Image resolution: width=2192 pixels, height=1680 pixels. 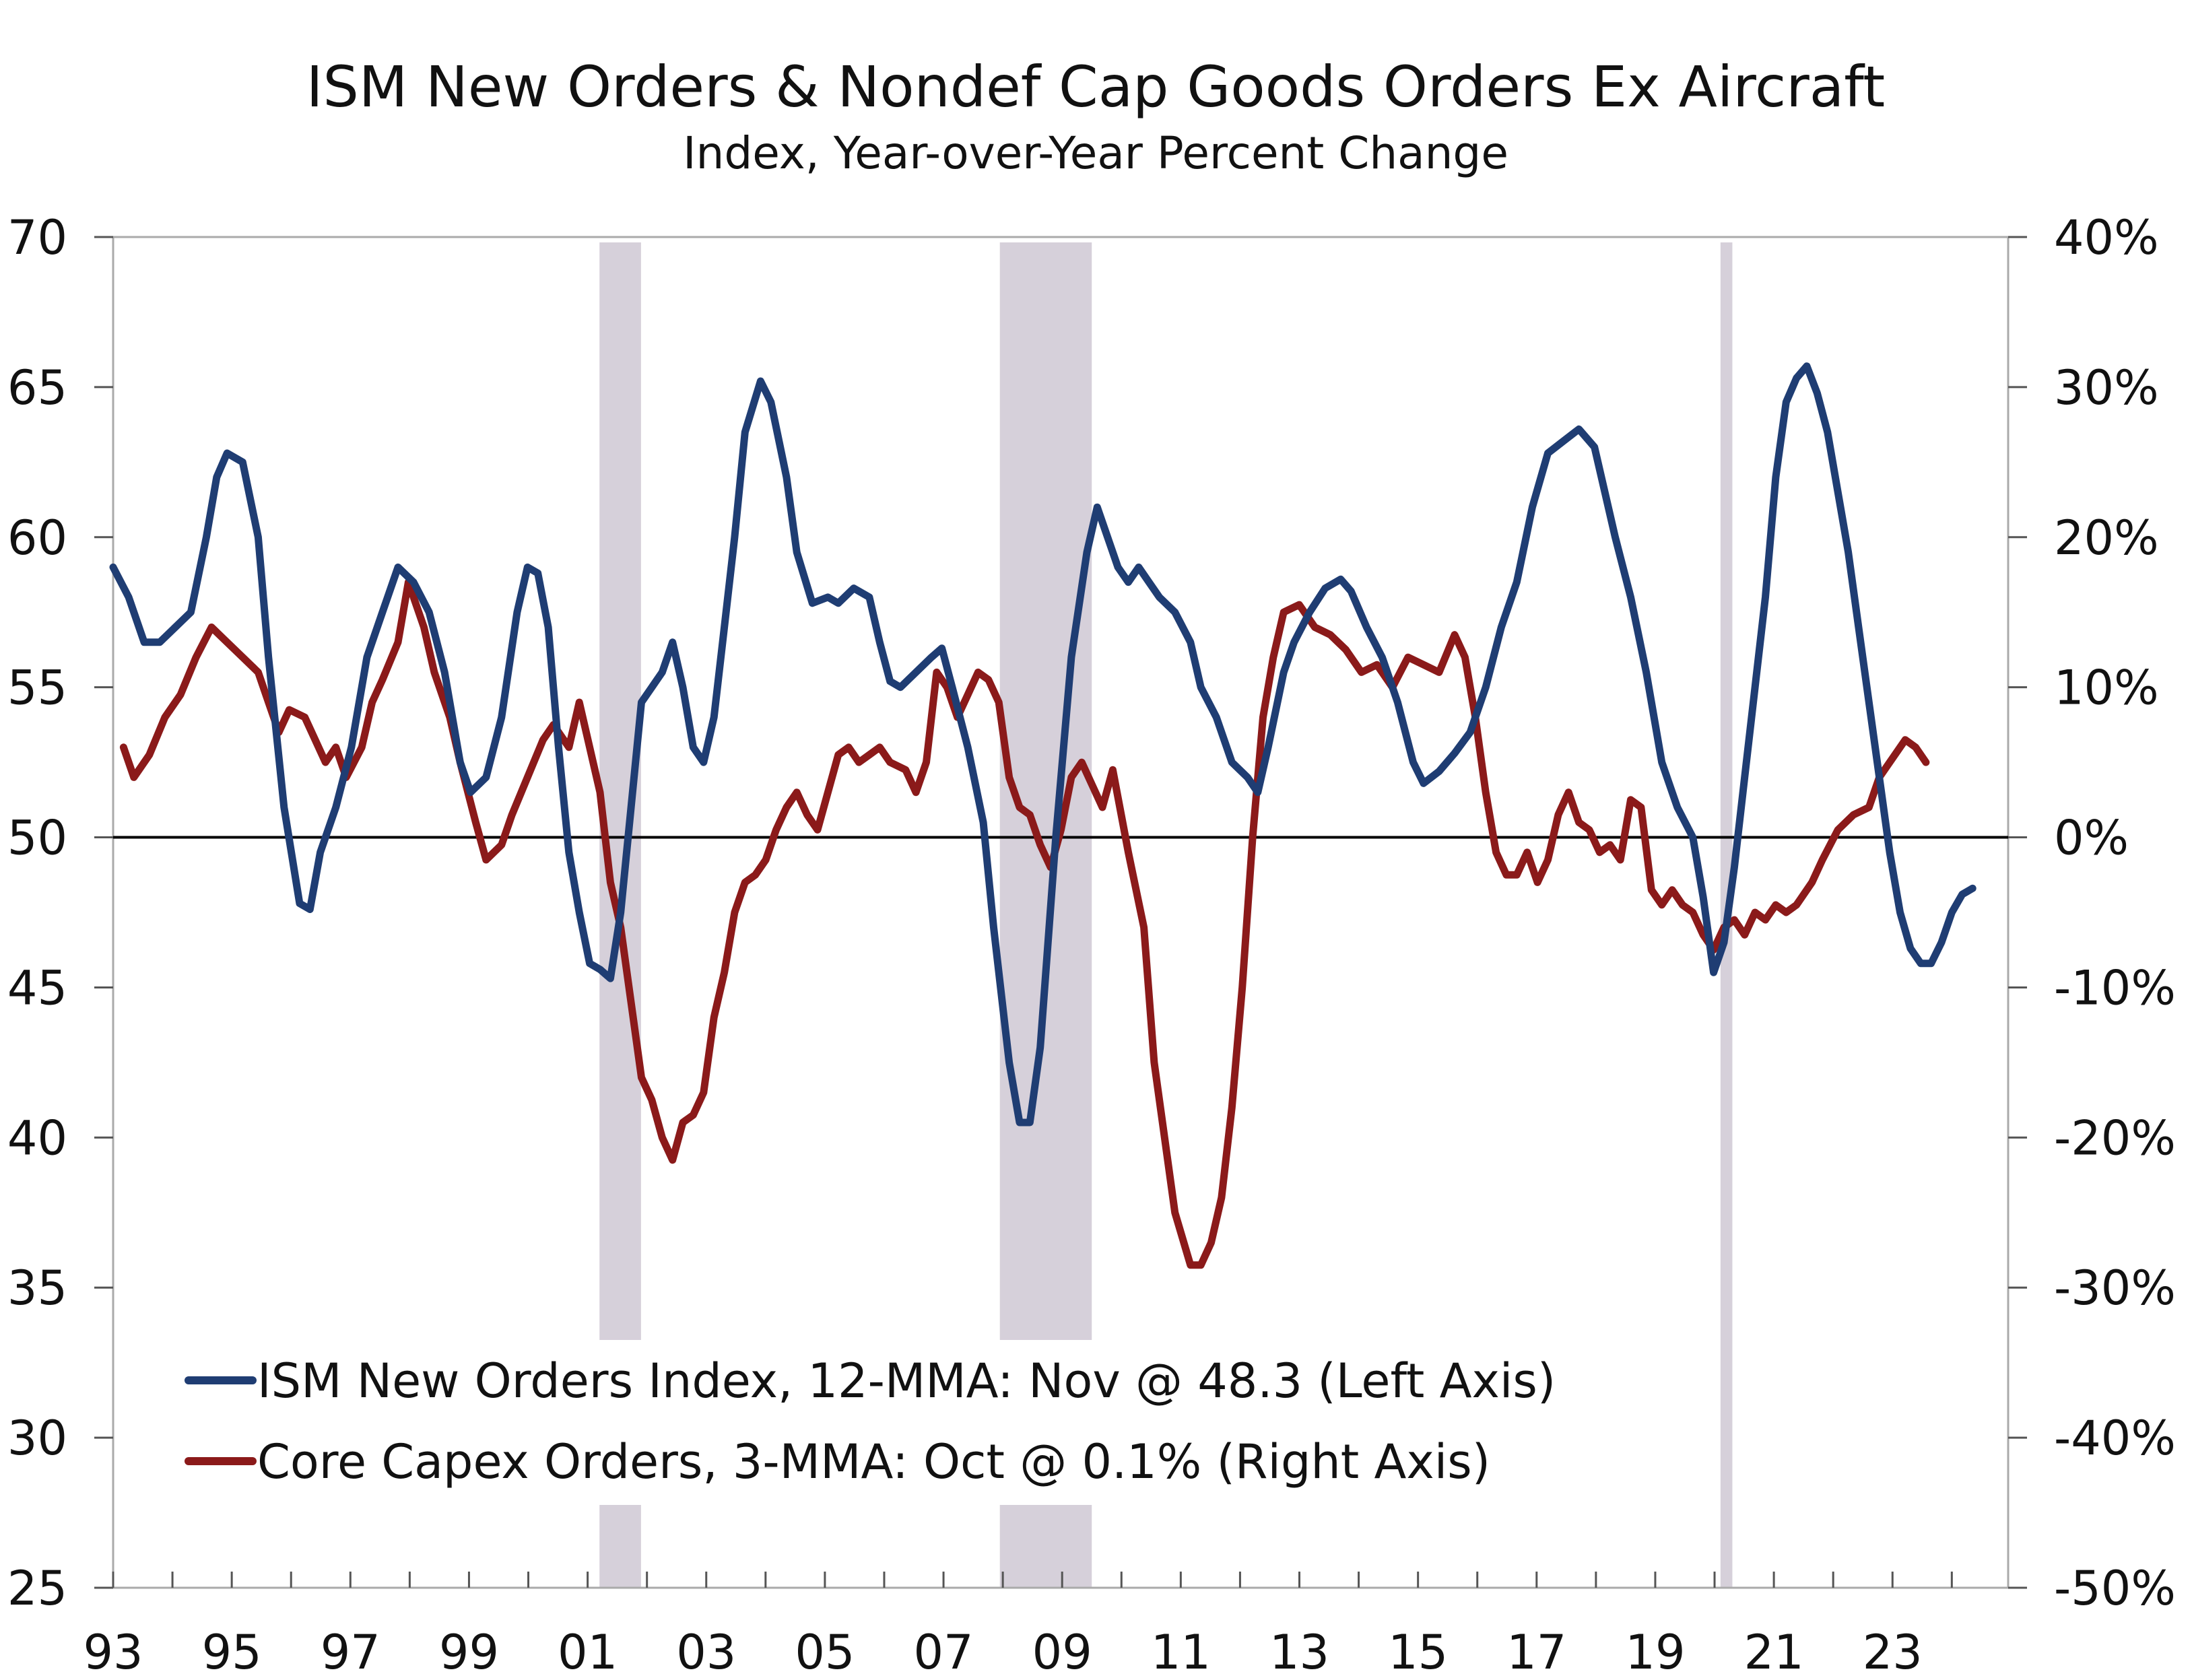 I want to click on left-tick-label: 50, so click(x=37, y=839).